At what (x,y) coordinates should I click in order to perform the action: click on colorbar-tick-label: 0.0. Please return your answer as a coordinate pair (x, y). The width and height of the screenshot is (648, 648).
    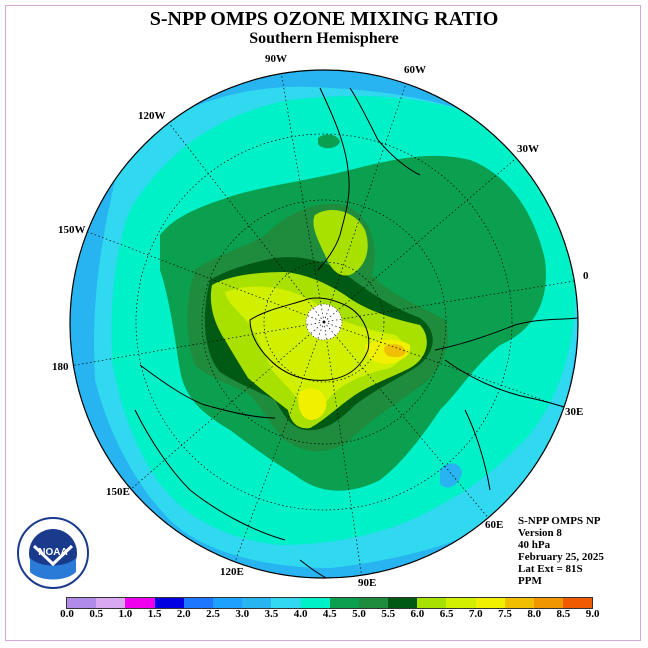
    Looking at the image, I should click on (67, 614).